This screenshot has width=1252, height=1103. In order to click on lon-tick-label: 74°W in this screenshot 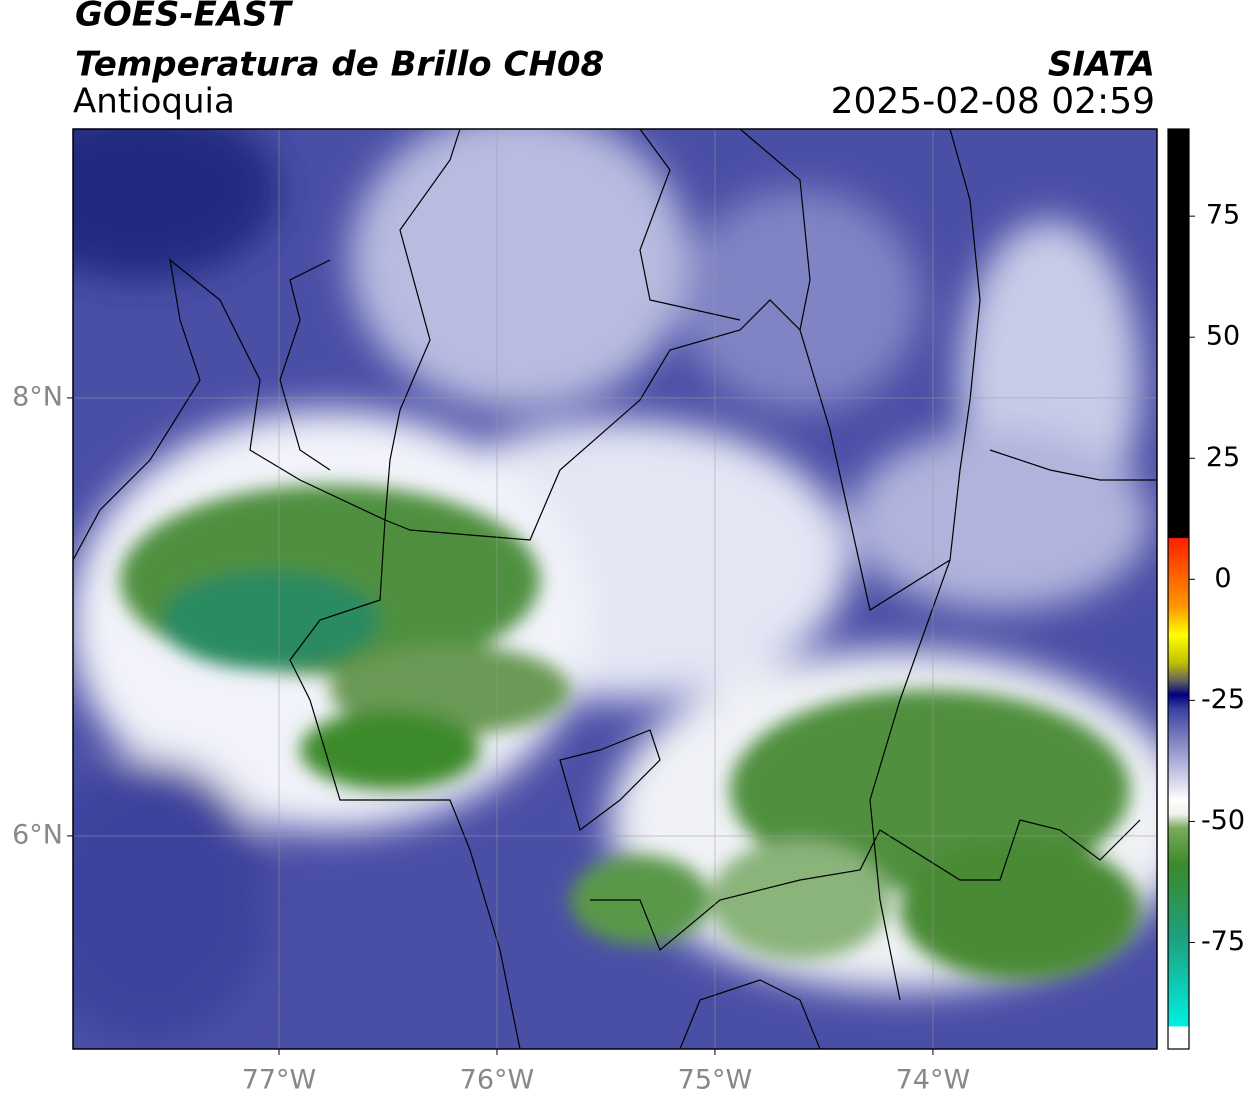, I will do `click(933, 1080)`.